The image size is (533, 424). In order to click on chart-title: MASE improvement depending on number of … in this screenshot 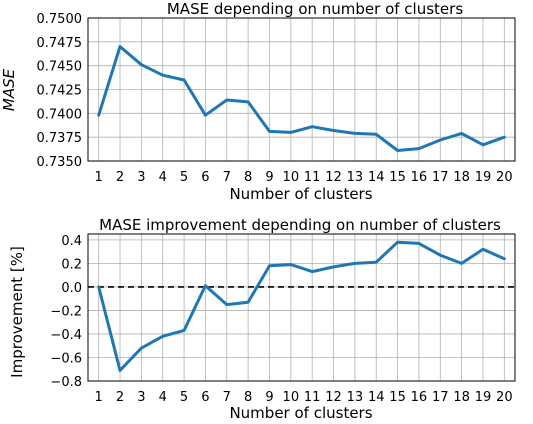, I will do `click(300, 225)`.